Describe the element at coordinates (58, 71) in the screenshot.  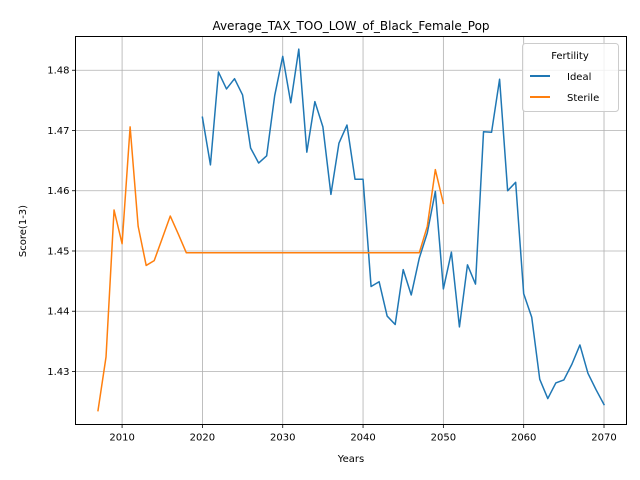
I see `y-tick-label: 1.48` at that location.